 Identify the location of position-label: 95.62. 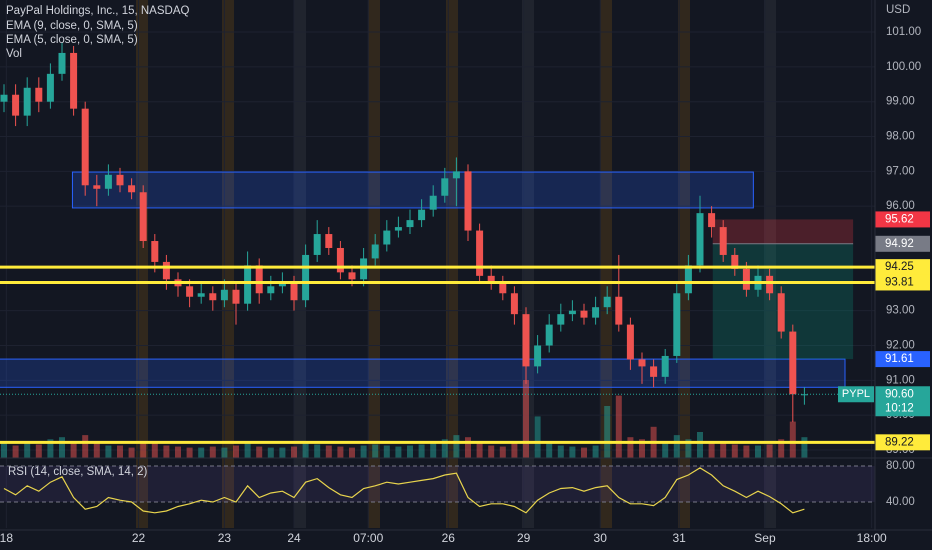
(899, 219).